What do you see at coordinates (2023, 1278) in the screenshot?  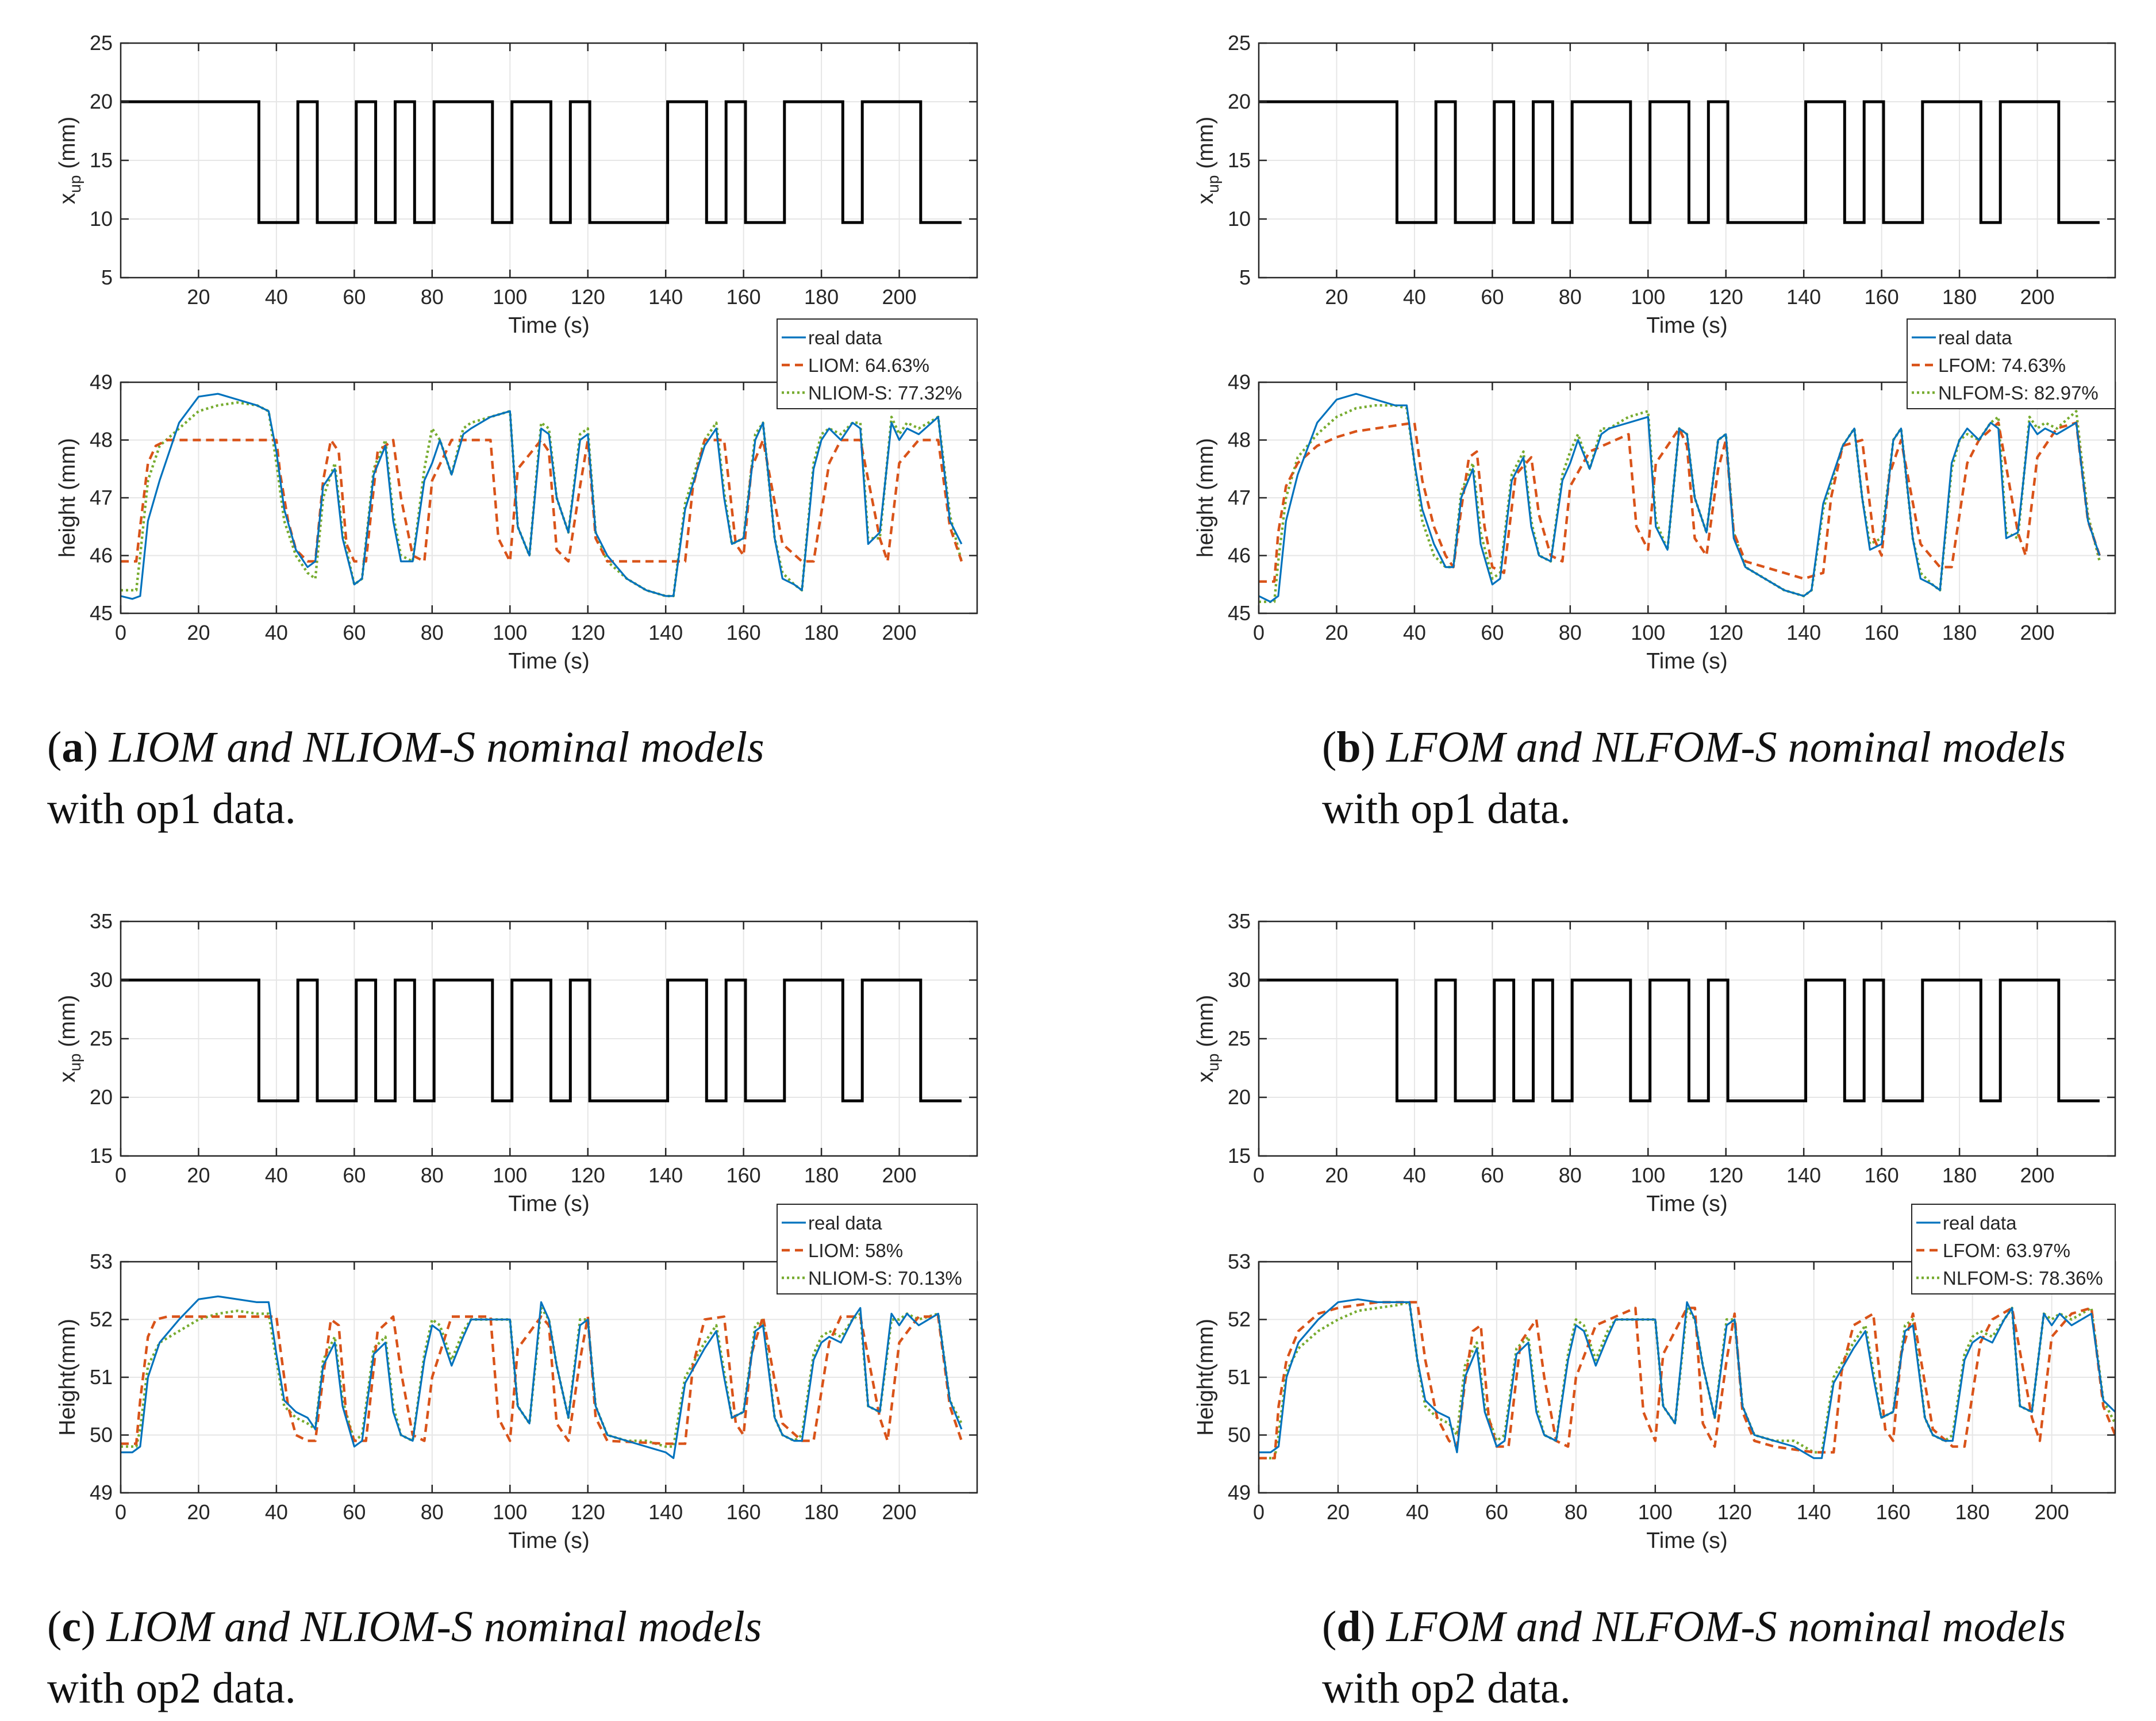 I see `legend-label: NLFOM-S: 78.36%` at bounding box center [2023, 1278].